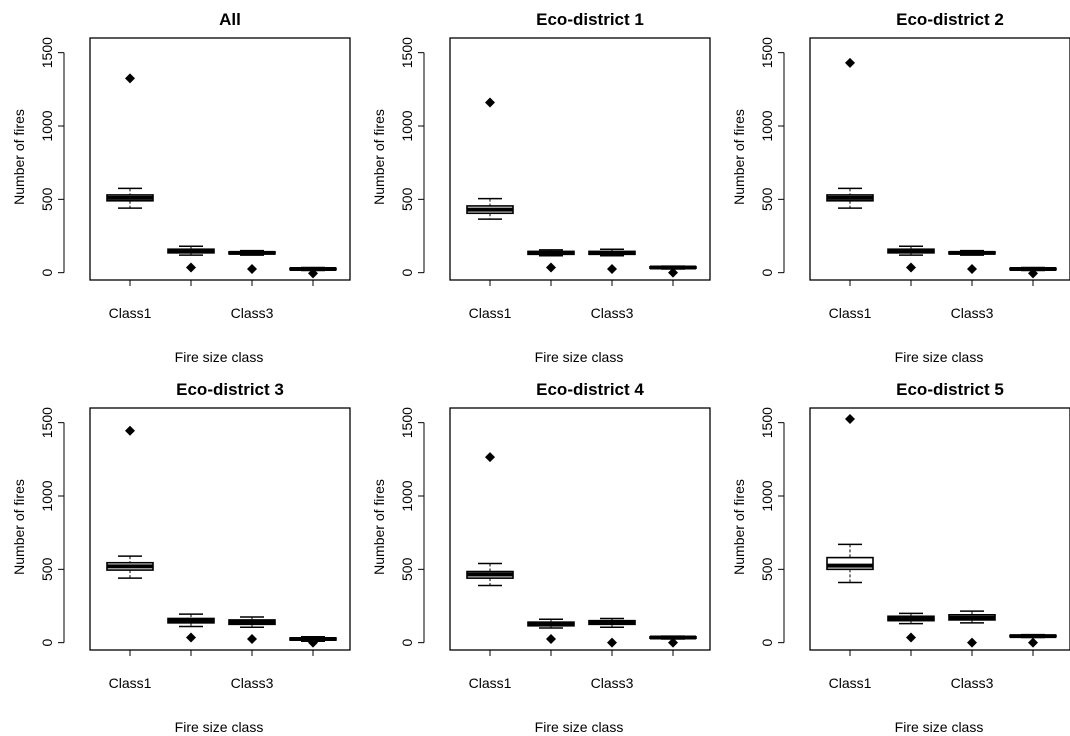 The image size is (1070, 736). I want to click on panel-title: All, so click(230, 19).